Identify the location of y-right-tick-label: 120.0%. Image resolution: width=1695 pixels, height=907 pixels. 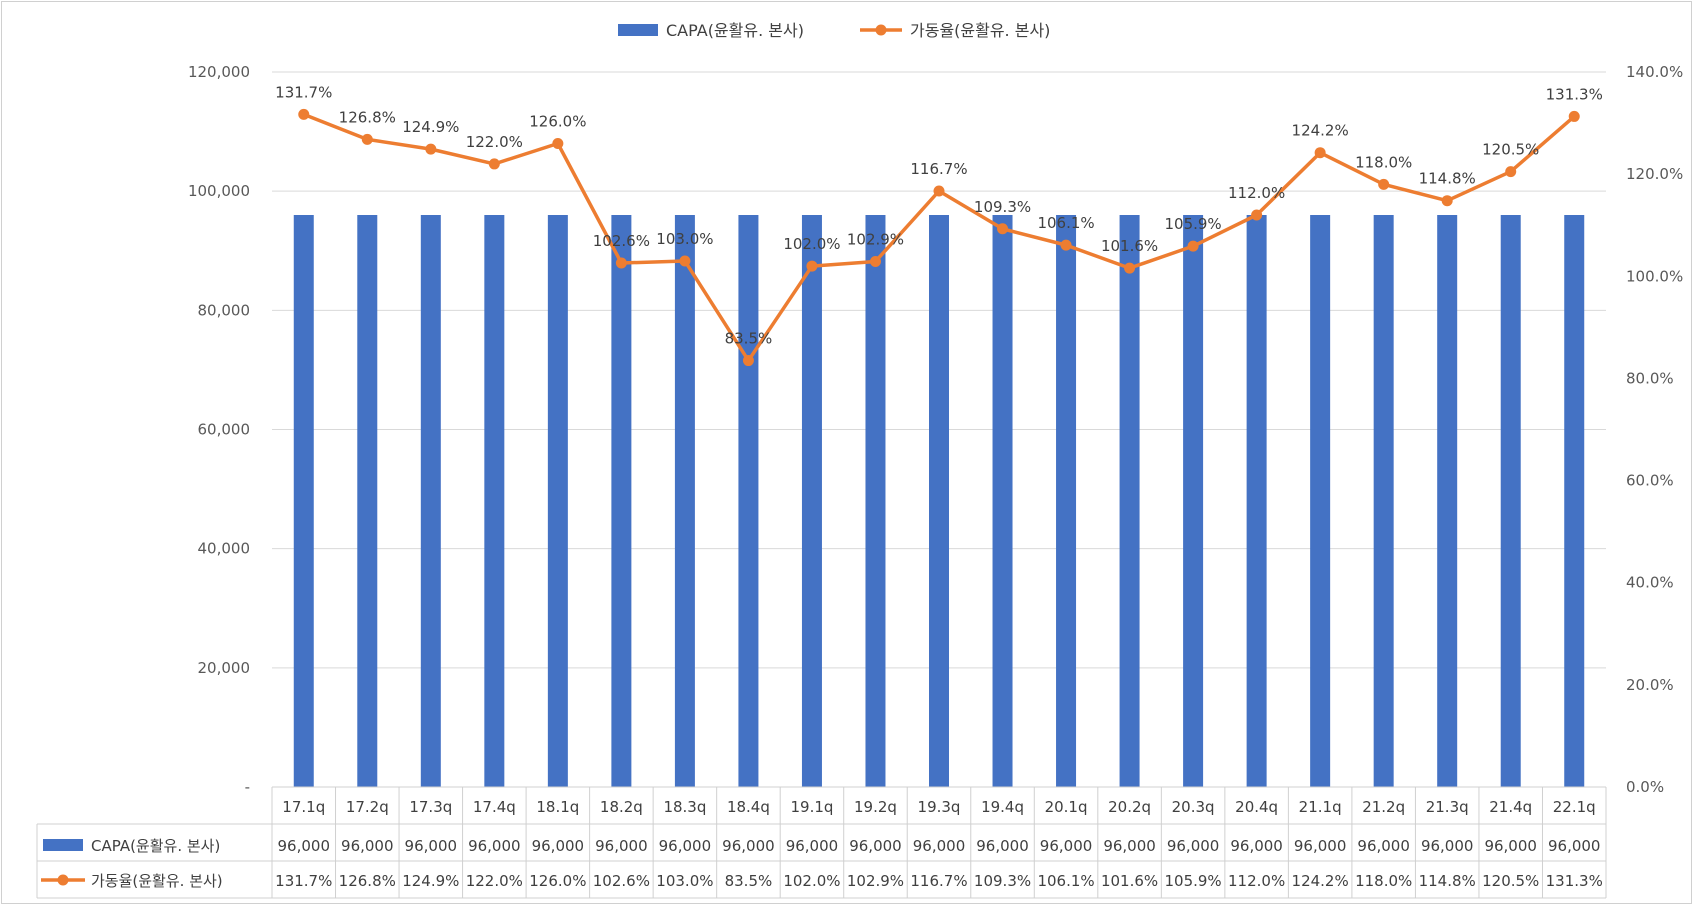
(1654, 174).